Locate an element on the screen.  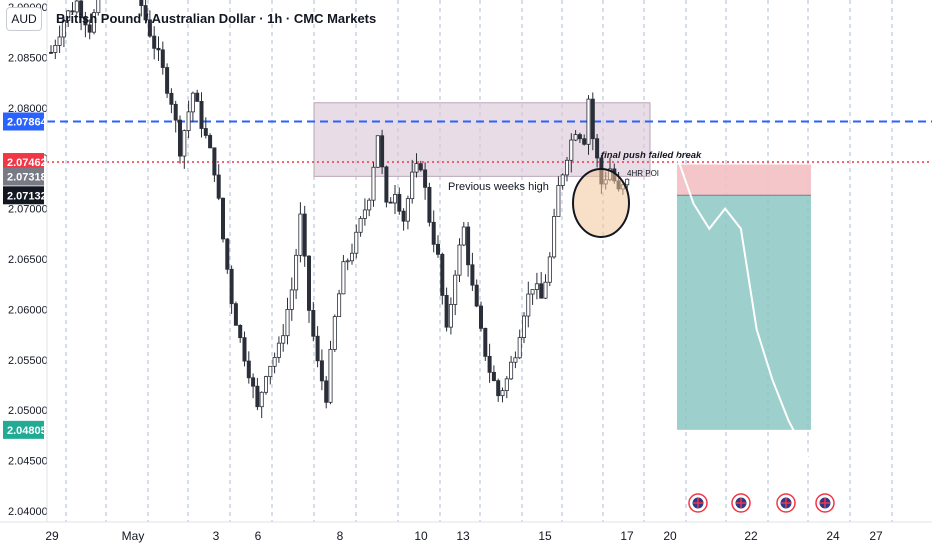
projection-path is located at coordinates (733, 321).